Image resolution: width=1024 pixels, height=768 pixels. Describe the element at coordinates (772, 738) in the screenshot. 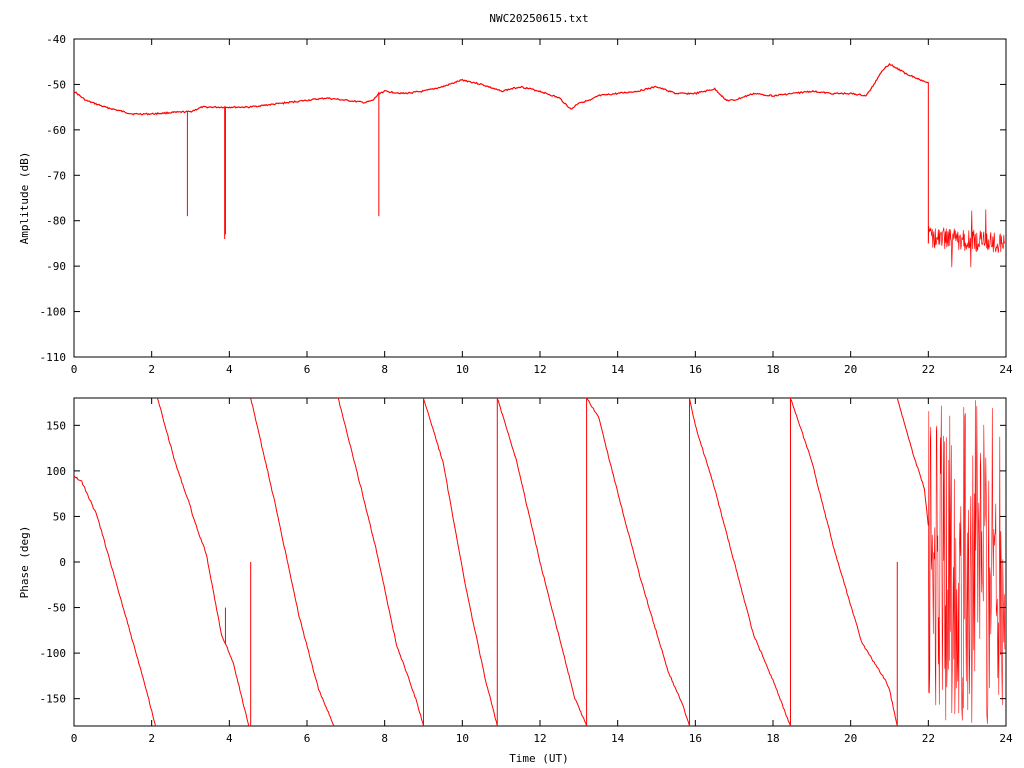

I see `phase-xtick-label: 18` at that location.